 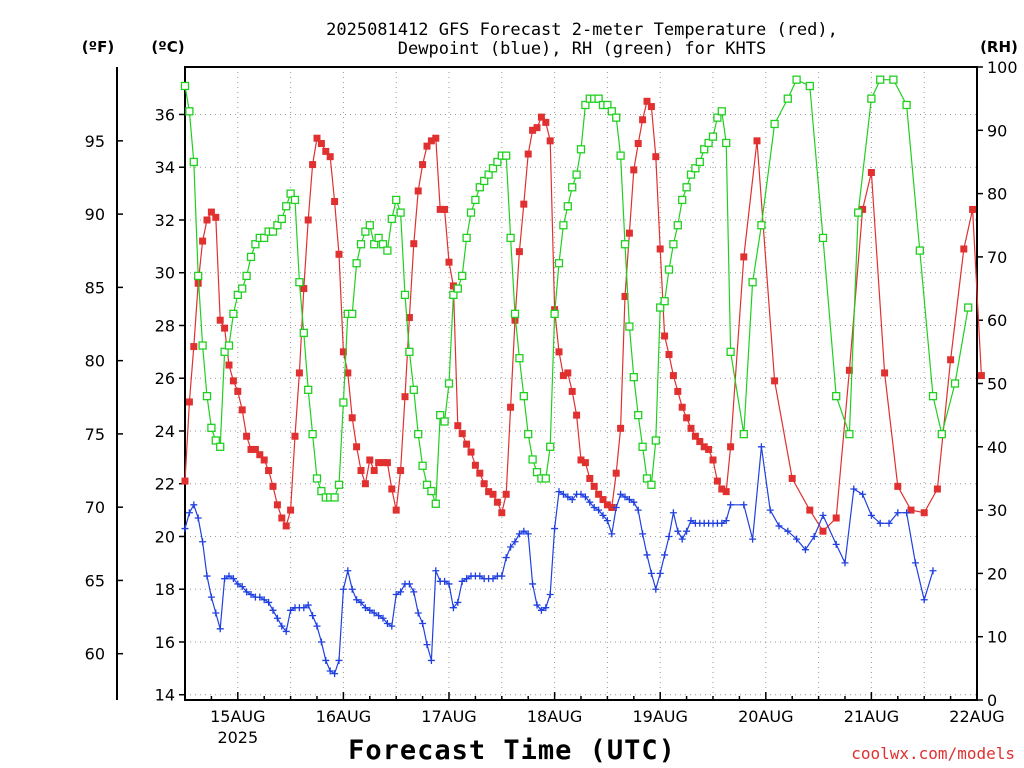 What do you see at coordinates (98, 47) in the screenshot?
I see `unit-label-f: (ºF)` at bounding box center [98, 47].